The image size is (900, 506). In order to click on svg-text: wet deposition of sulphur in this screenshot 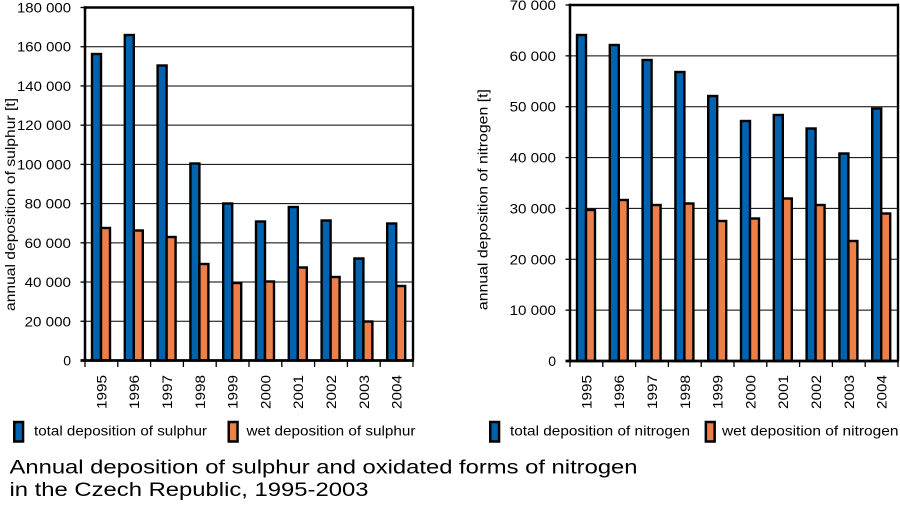, I will do `click(330, 431)`.